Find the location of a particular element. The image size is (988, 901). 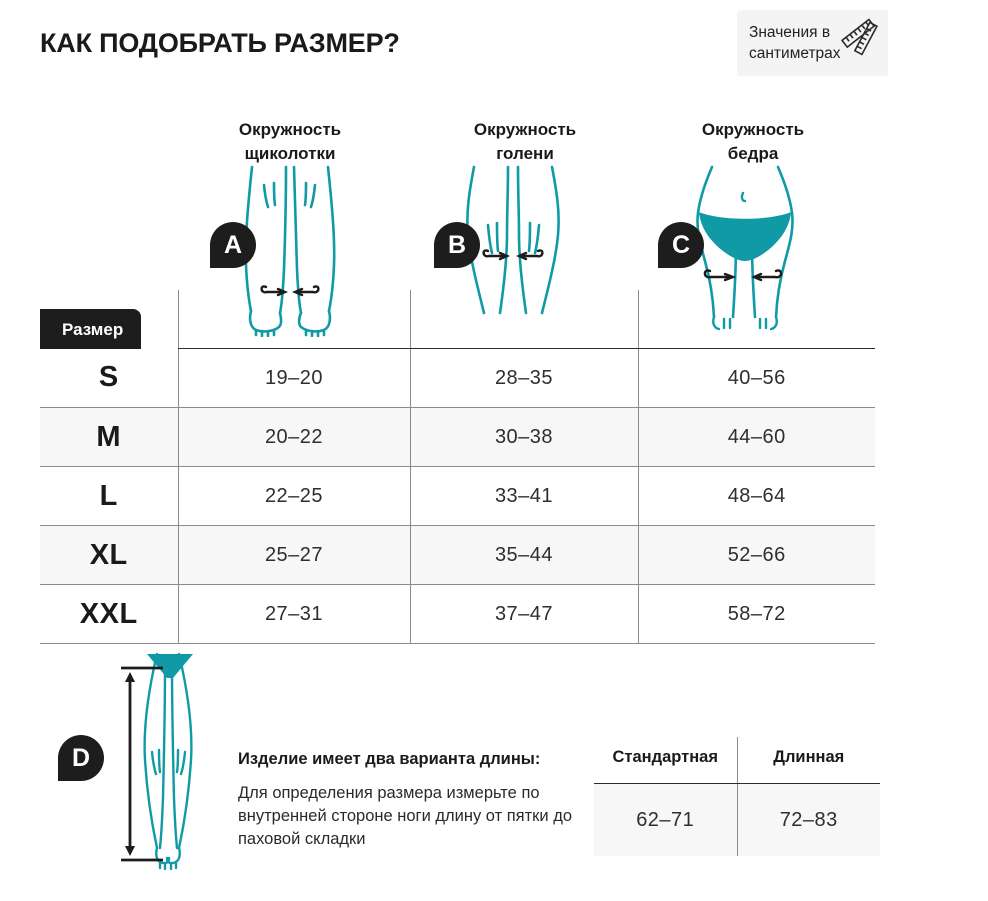

length-table-value-row: 62–71 72–83 is located at coordinates (737, 819).